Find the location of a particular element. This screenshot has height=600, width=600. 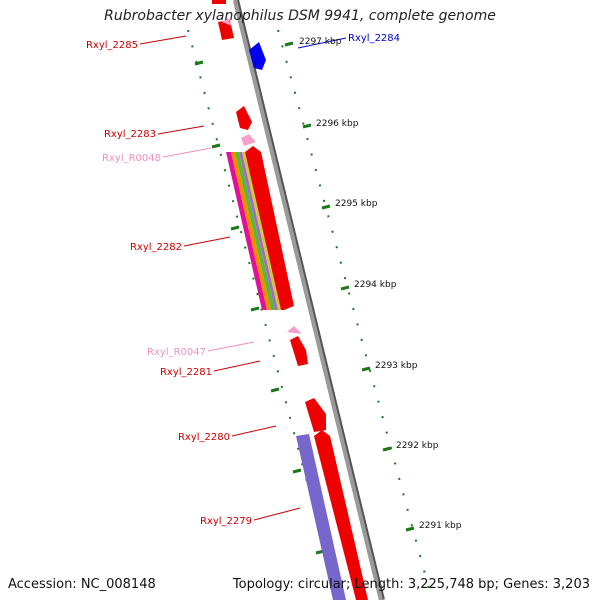

kbp-label: 2294 kbp is located at coordinates (375, 285).